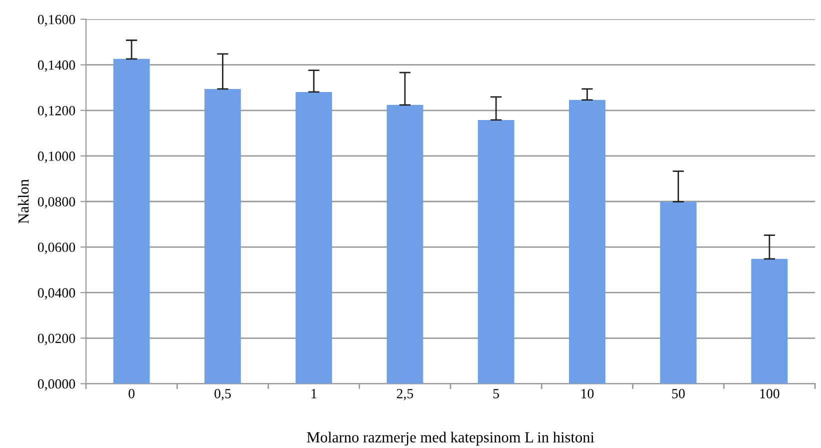  I want to click on y-axis-title: Naklon, so click(23, 201).